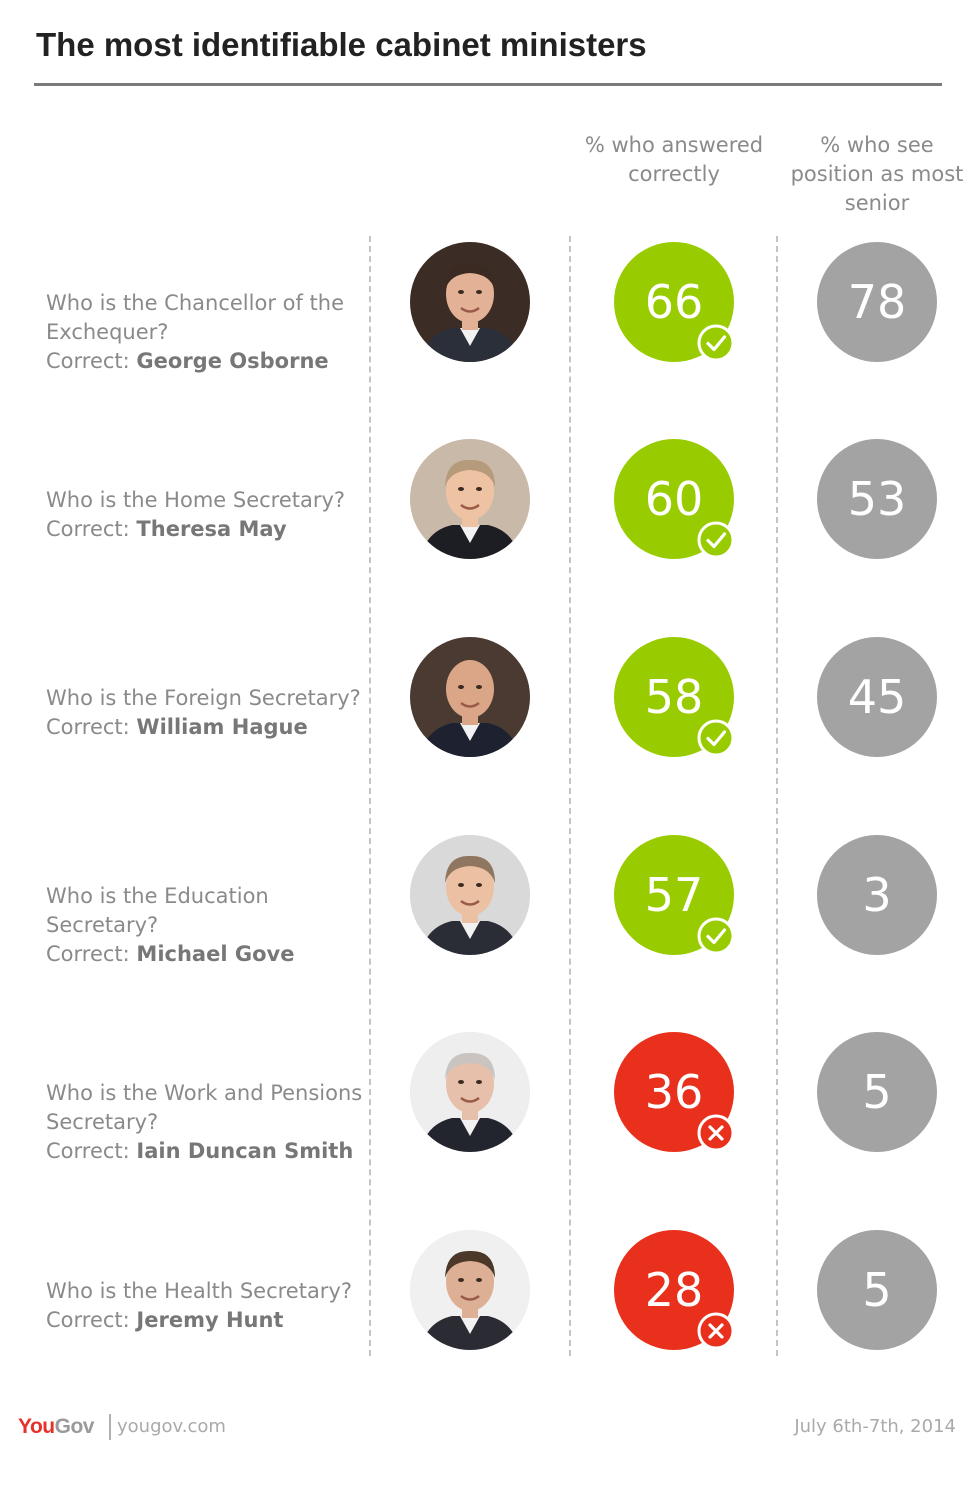  What do you see at coordinates (877, 174) in the screenshot?
I see `column-header-senior: % who see position as most senior` at bounding box center [877, 174].